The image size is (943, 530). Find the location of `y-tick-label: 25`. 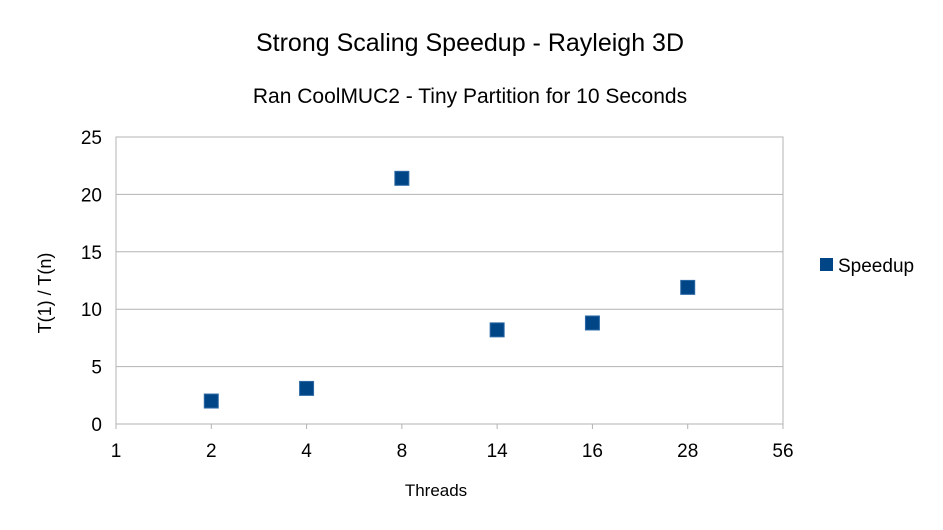

y-tick-label: 25 is located at coordinates (91, 138).